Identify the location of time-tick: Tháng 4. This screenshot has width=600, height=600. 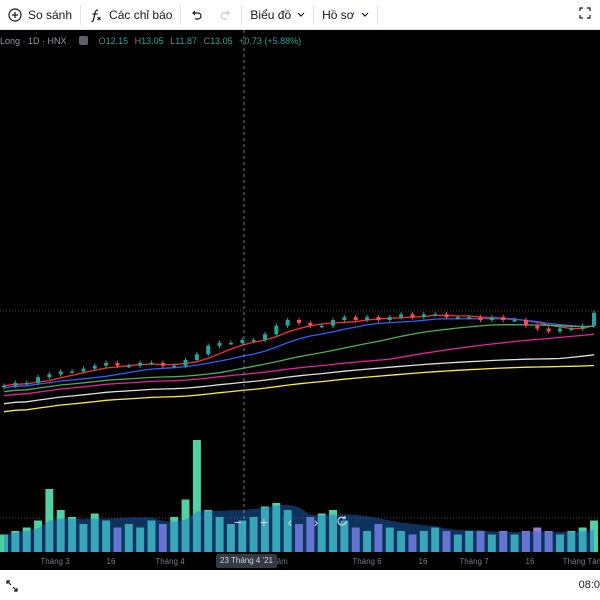
(170, 561).